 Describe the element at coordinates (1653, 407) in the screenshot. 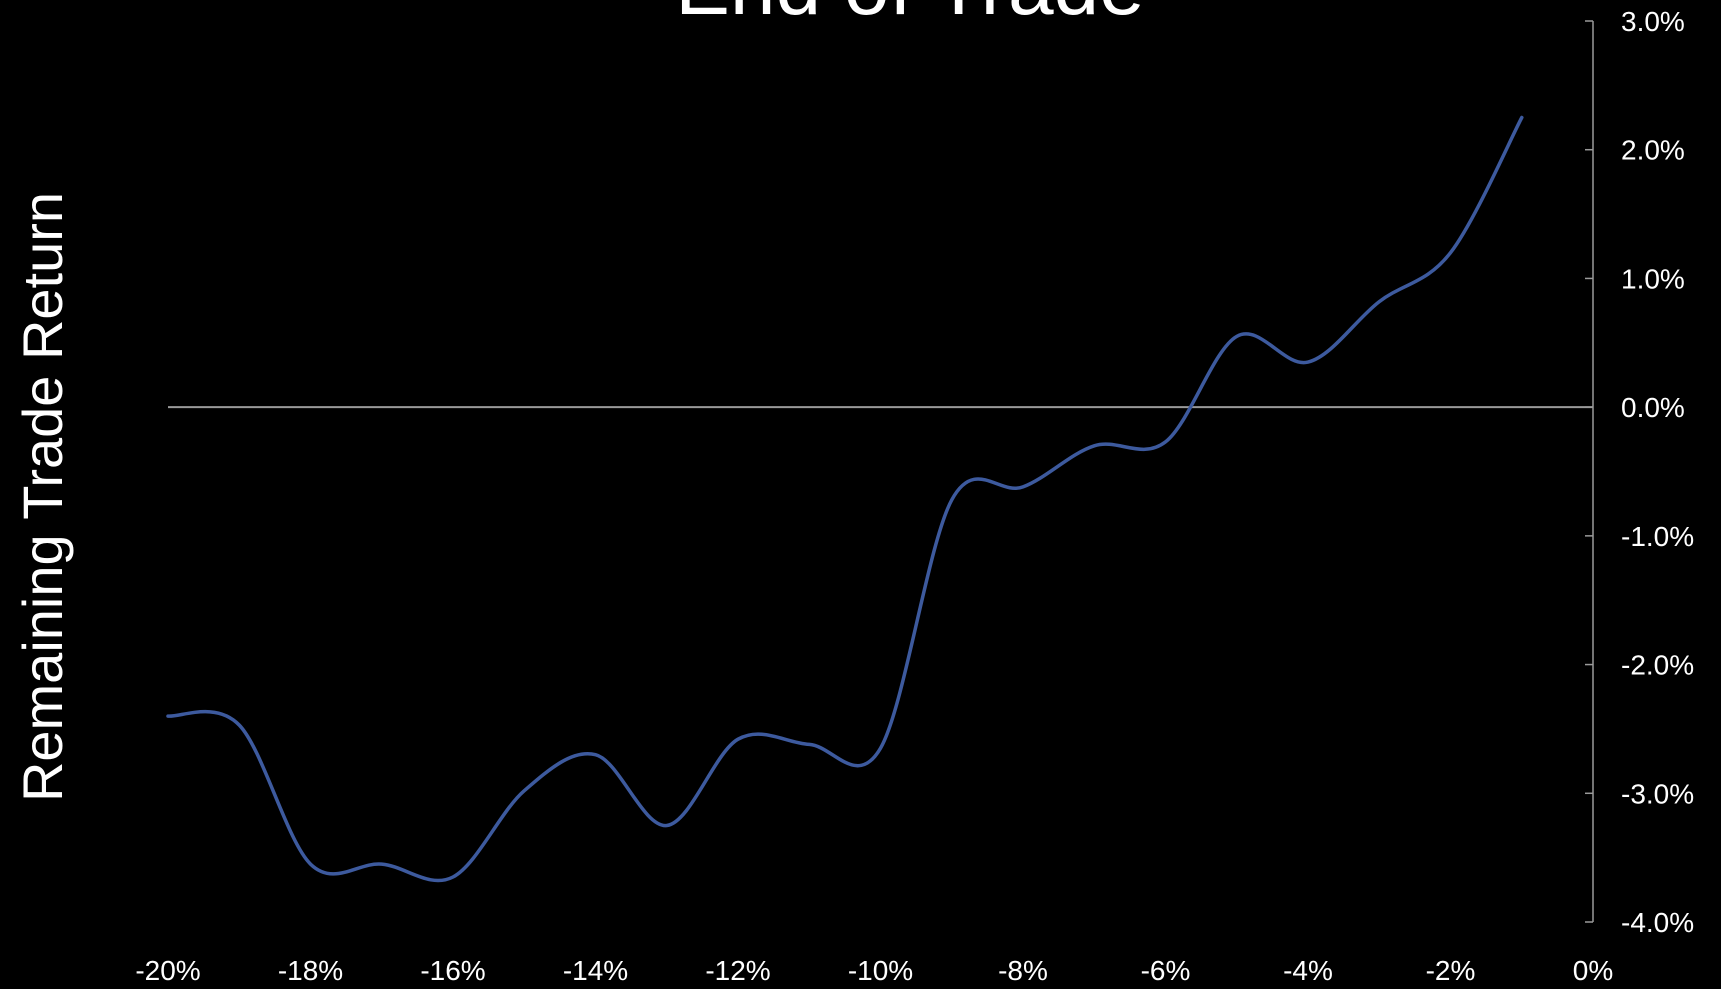

I see `y-tick-label: 0.0%` at that location.